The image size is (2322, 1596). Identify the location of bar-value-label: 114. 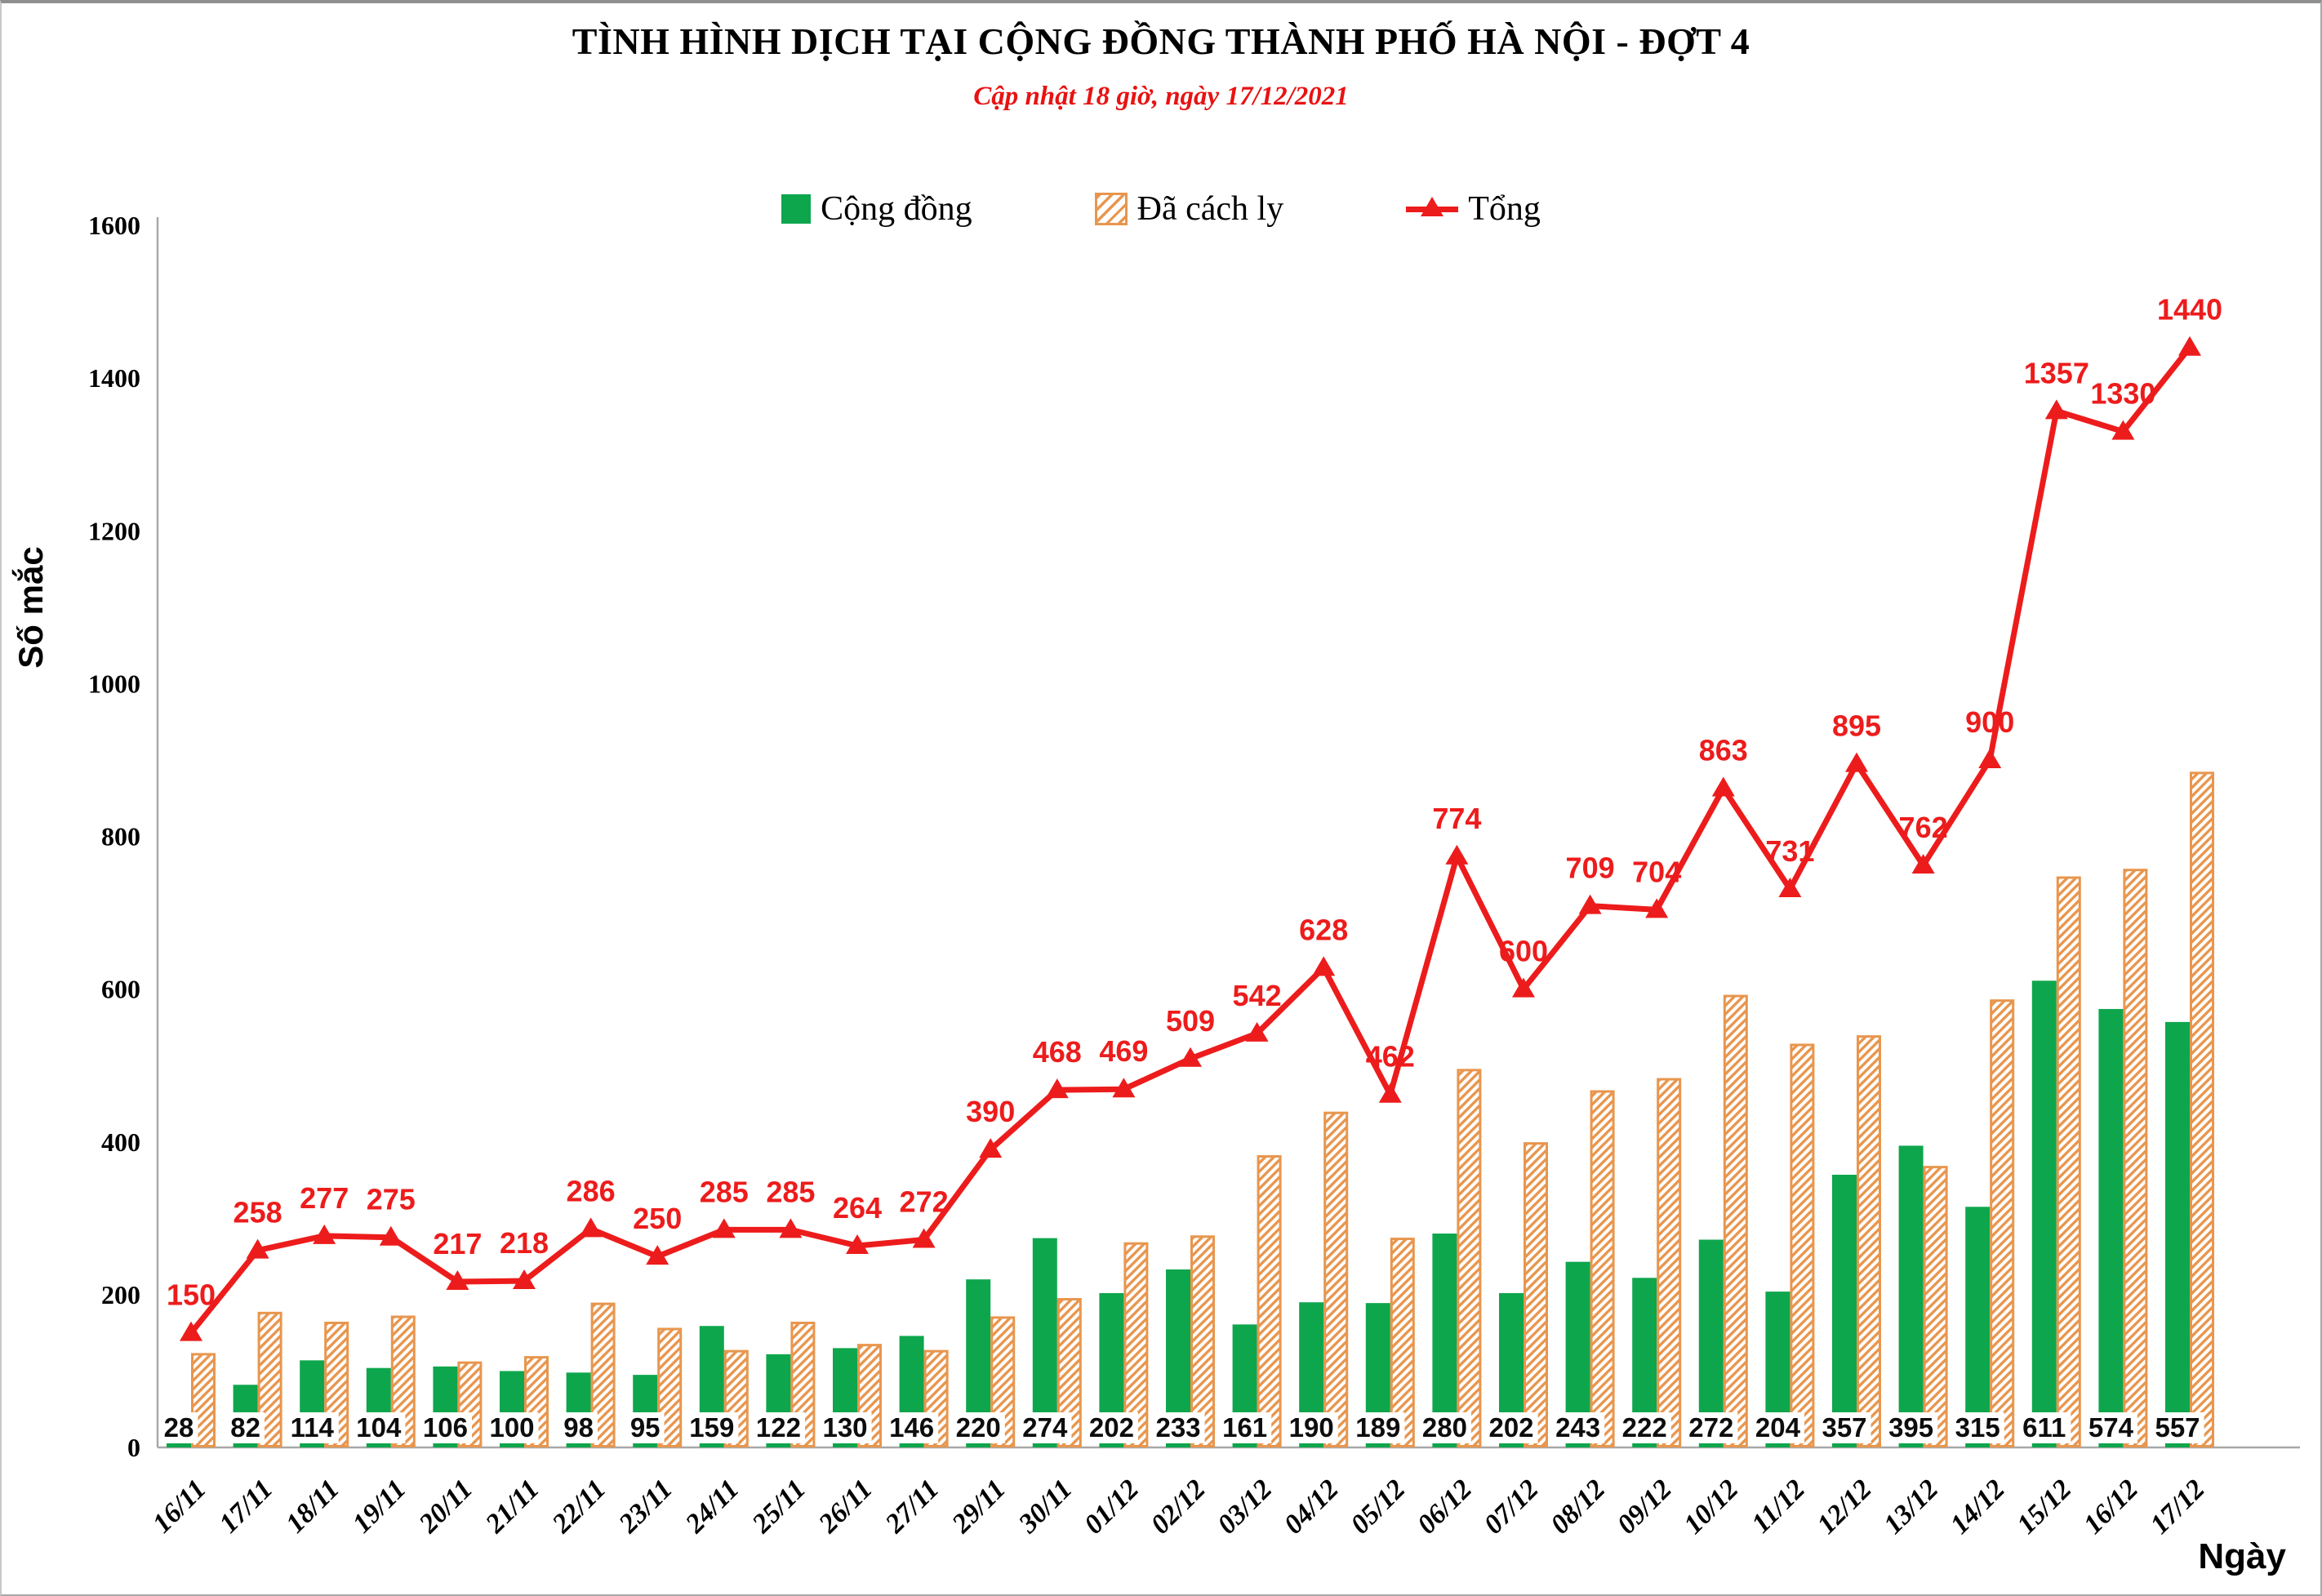
(313, 1427).